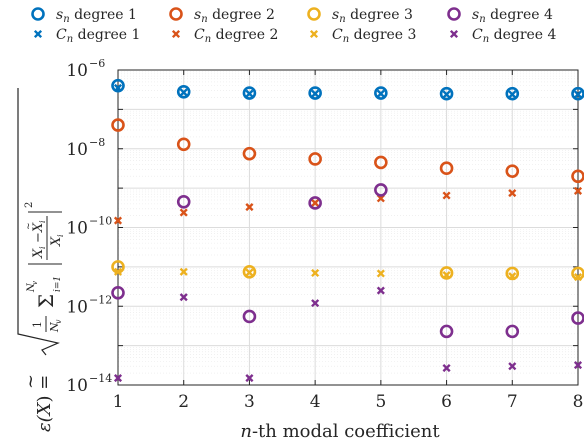  I want to click on x-tick-label: 1, so click(118, 402).